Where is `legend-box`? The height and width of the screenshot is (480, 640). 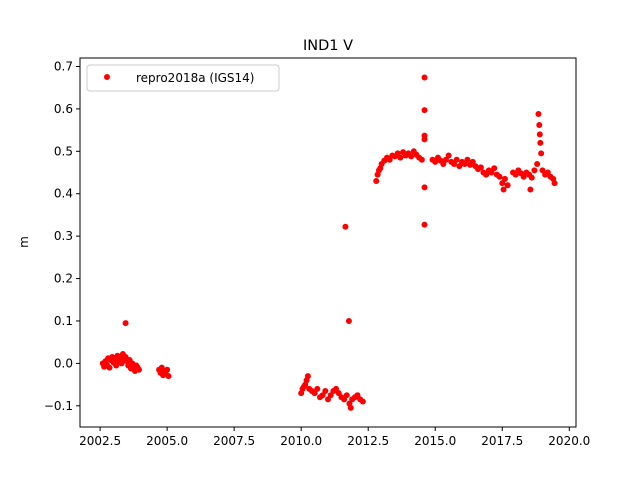 legend-box is located at coordinates (183, 78).